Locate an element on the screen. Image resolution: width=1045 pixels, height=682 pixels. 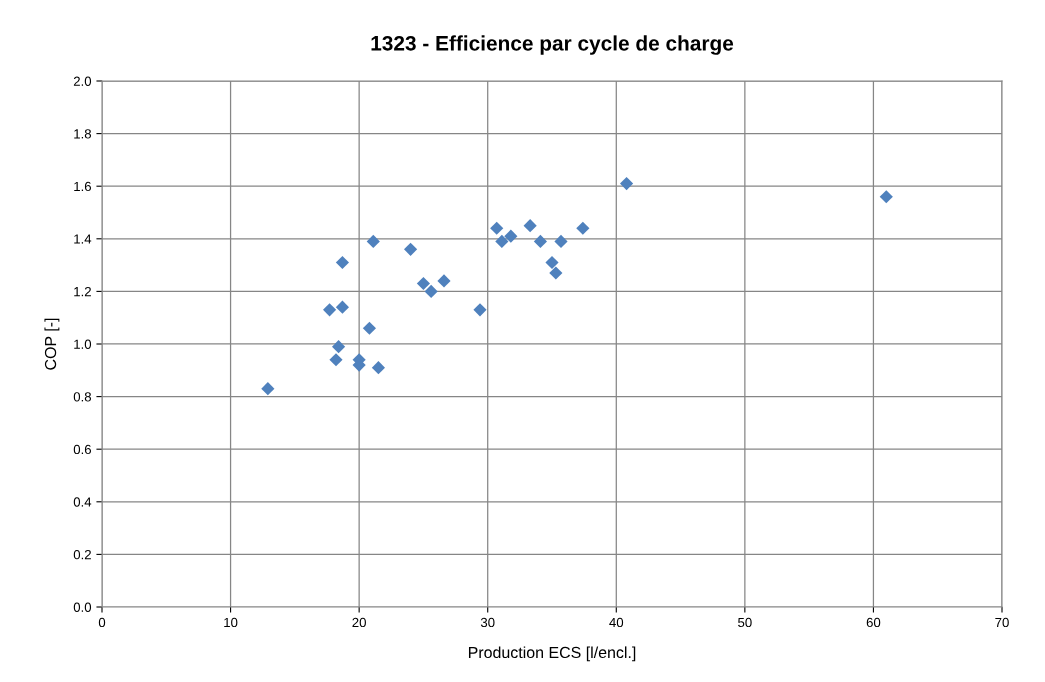
chart-title: 1323 - Efficience par cycle de charge is located at coordinates (552, 45).